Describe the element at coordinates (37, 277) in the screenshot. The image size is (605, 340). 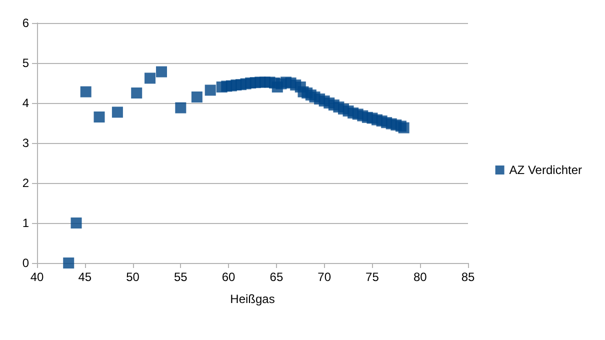
I see `x-tick-label: 40` at that location.